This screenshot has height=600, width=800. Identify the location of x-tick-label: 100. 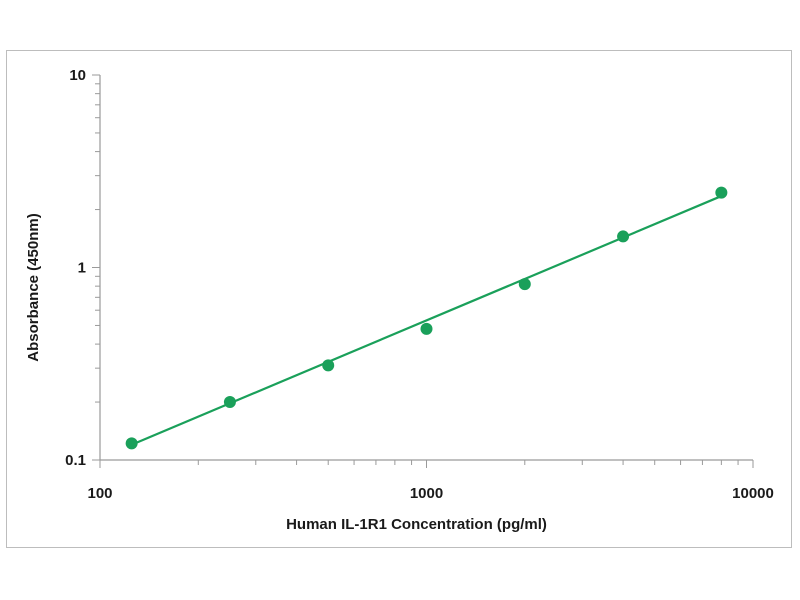
(99, 493).